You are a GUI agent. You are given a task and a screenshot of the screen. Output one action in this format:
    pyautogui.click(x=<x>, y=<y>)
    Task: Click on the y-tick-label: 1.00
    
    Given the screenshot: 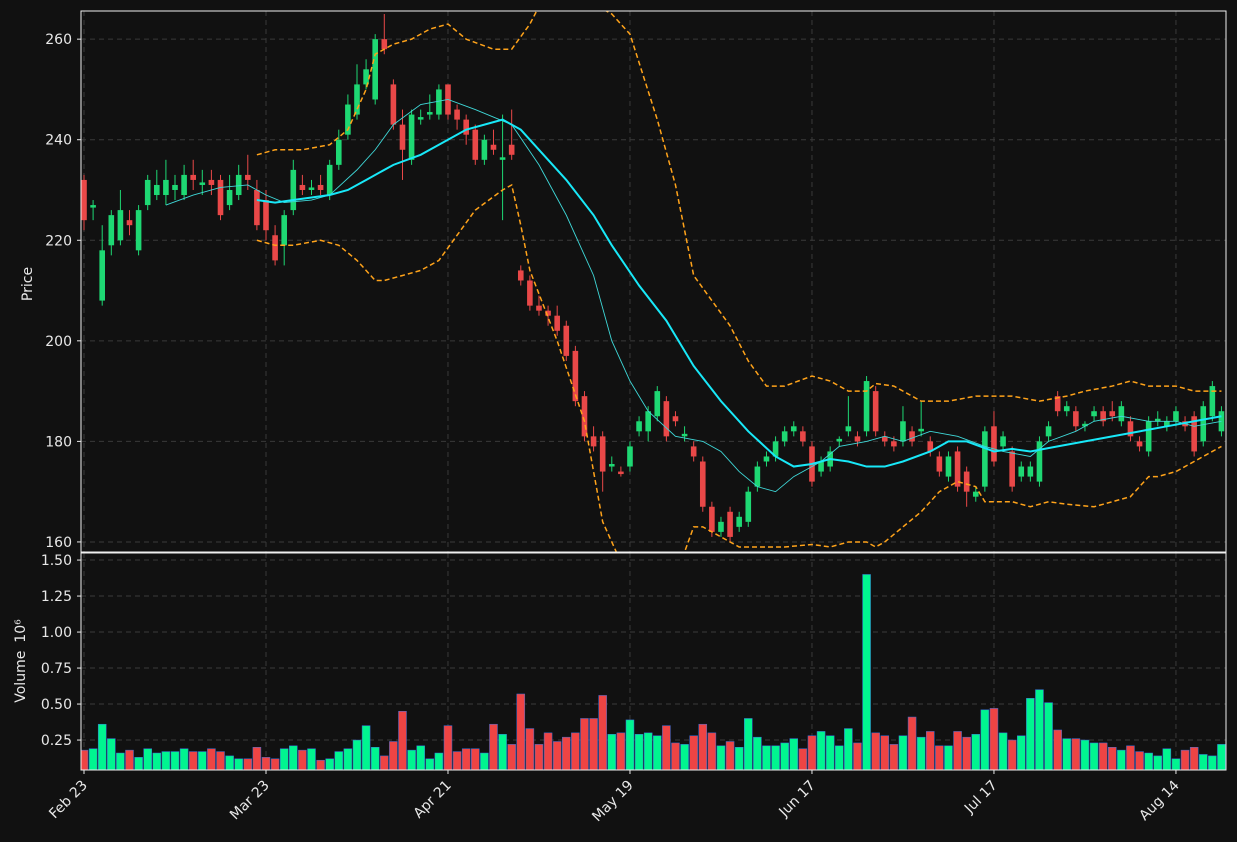 What is the action you would take?
    pyautogui.click(x=56, y=633)
    